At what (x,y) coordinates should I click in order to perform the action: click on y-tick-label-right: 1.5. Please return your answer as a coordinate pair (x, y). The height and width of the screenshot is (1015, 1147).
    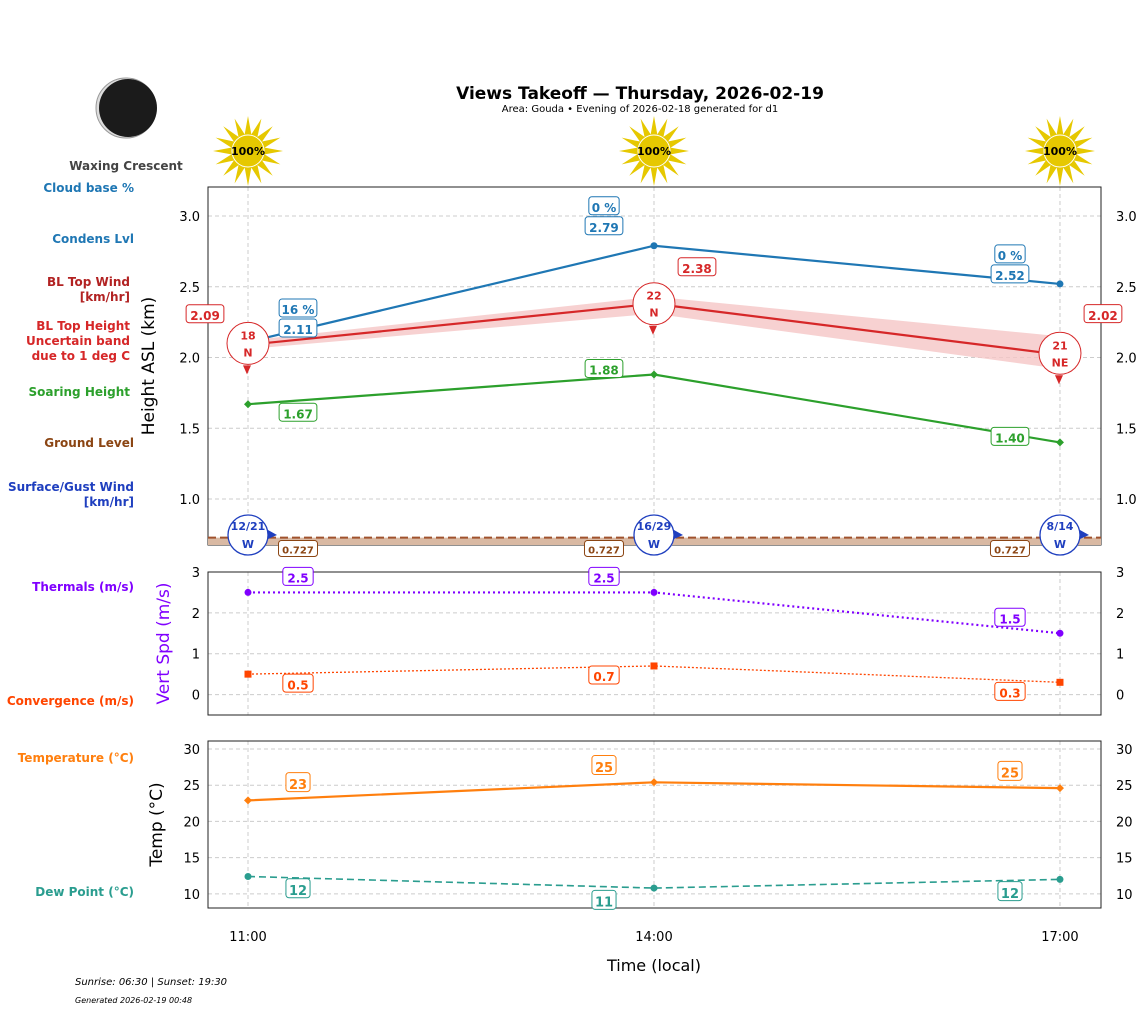
    Looking at the image, I should click on (1126, 429).